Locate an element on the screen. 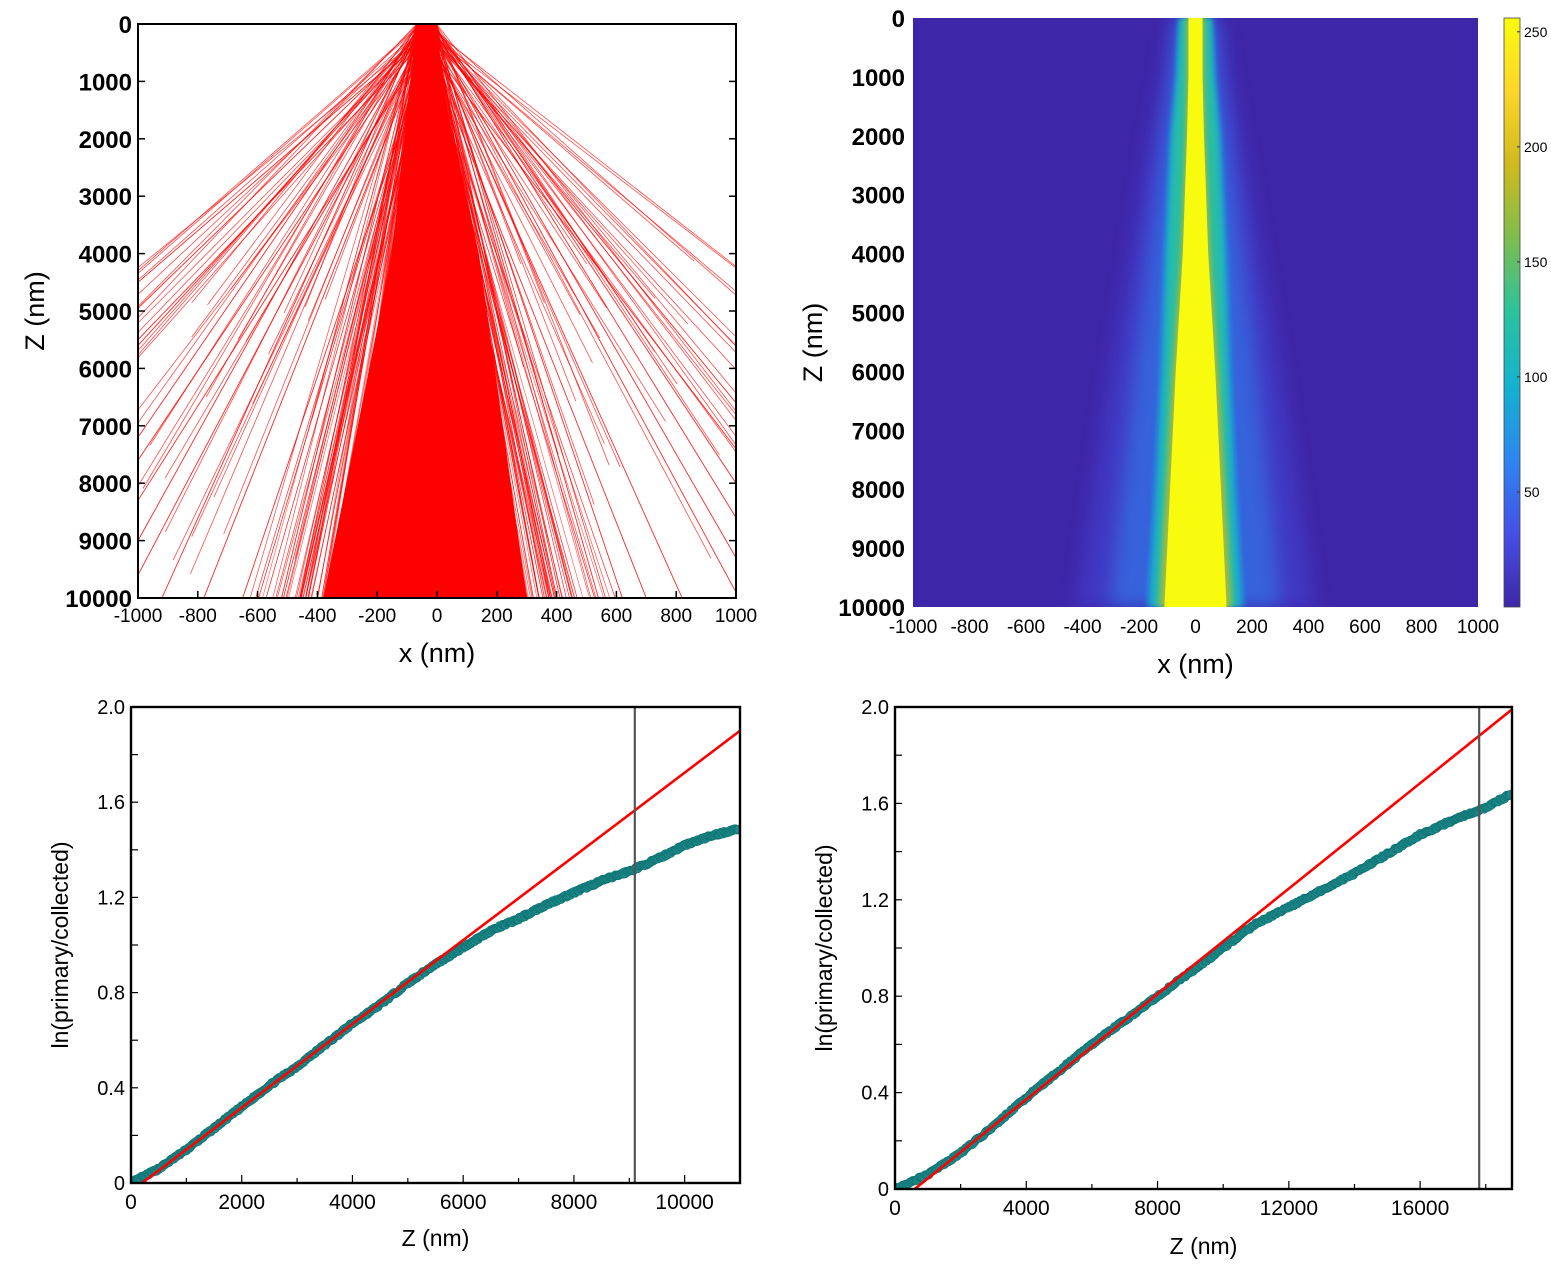  y-tick-label: 1000 is located at coordinates (878, 78).